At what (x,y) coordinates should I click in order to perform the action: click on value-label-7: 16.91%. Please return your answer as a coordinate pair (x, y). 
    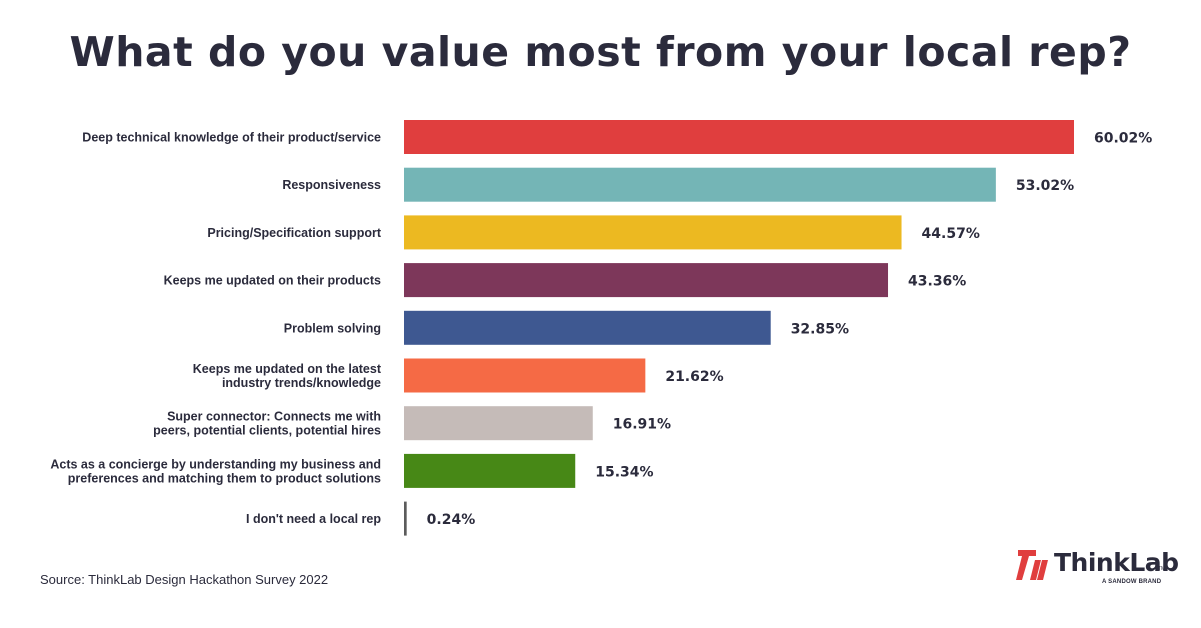
    Looking at the image, I should click on (642, 425).